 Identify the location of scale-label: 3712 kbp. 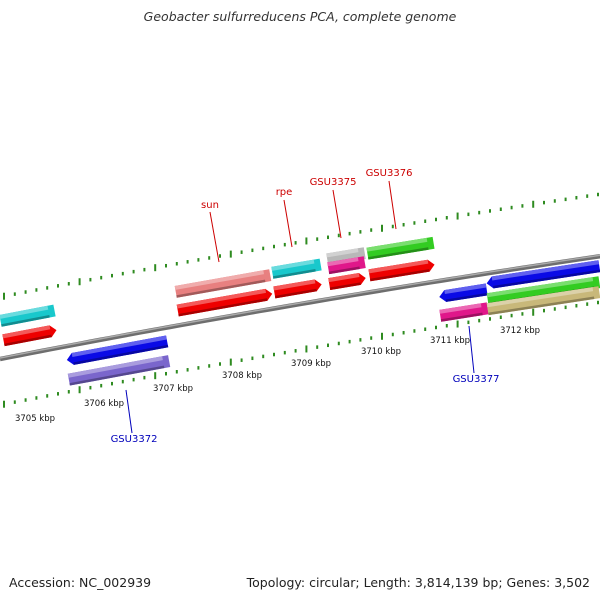
(520, 331).